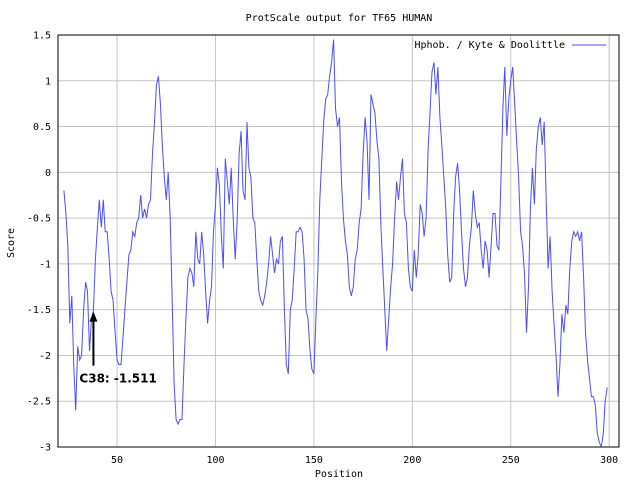  Describe the element at coordinates (489, 45) in the screenshot. I see `legend-label: Hphob. / Kyte & Doolittle` at that location.